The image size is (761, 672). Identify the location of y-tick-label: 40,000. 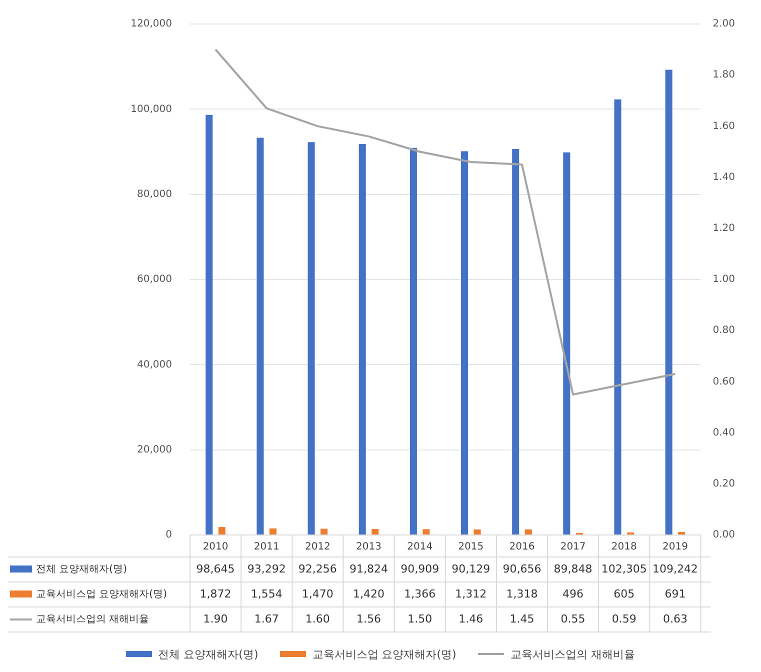
(154, 364).